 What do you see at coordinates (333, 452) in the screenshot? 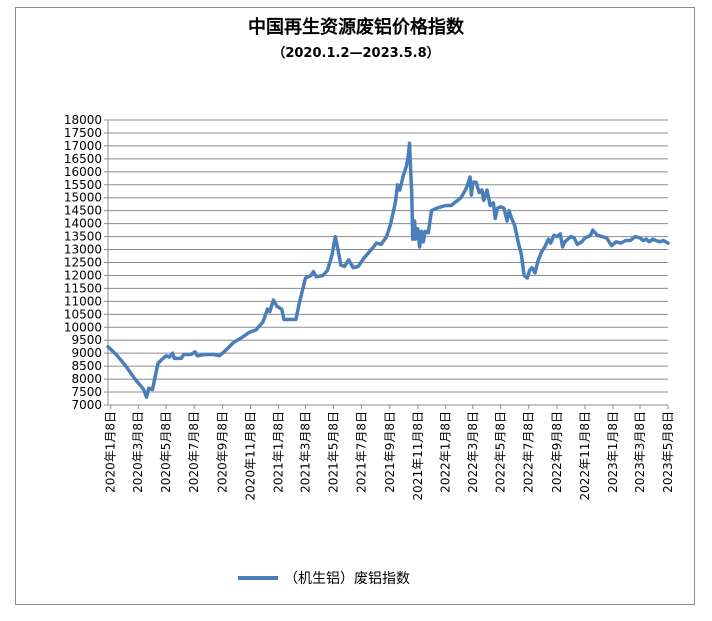
I see `x-tick-label: 2021年5月8日` at bounding box center [333, 452].